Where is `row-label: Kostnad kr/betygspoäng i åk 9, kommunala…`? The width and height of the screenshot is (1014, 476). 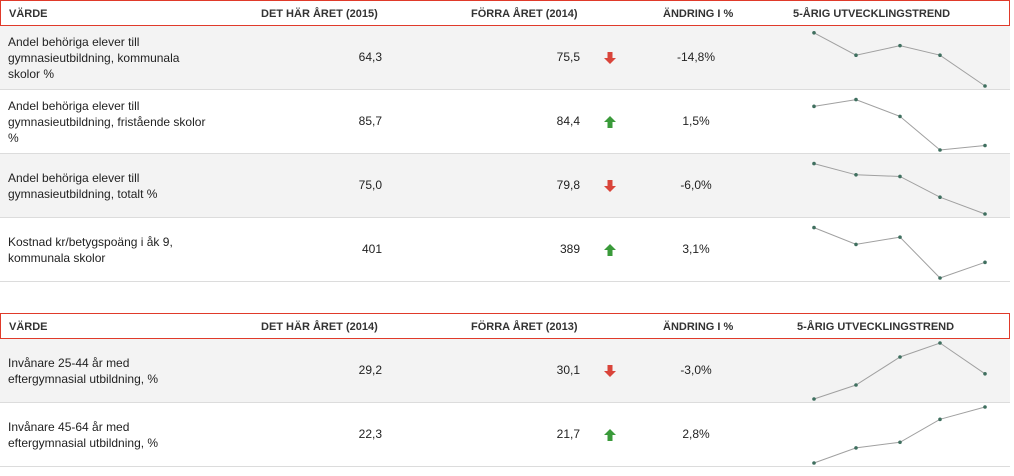
row-label: Kostnad kr/betygspoäng i åk 9, kommunala… is located at coordinates (90, 250).